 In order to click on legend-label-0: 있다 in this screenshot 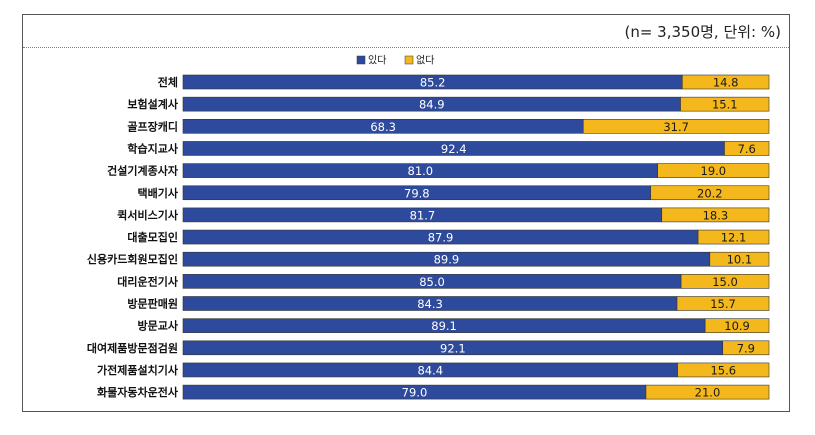, I will do `click(377, 61)`.